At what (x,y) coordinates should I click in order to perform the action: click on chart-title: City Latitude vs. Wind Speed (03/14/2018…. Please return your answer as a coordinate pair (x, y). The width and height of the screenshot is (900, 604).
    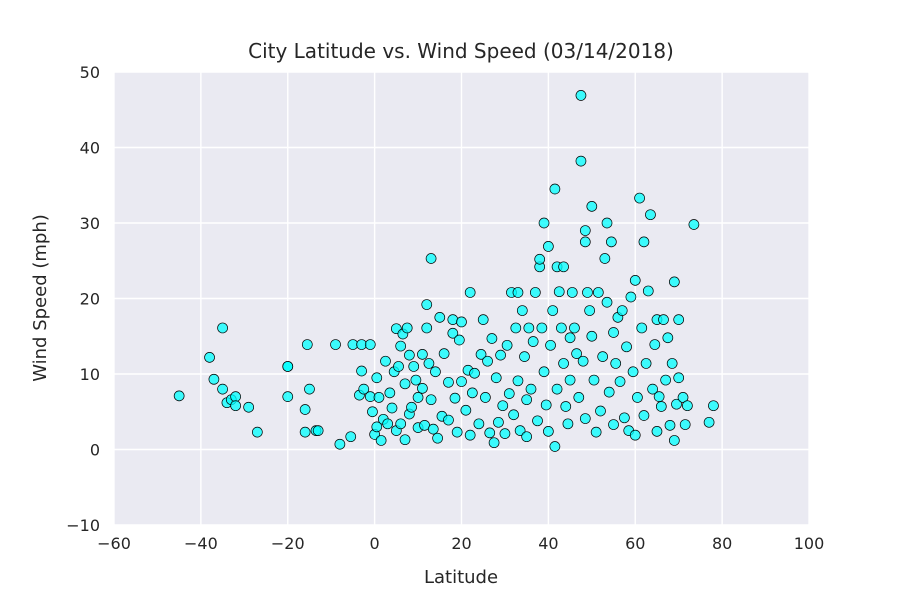
    Looking at the image, I should click on (461, 51).